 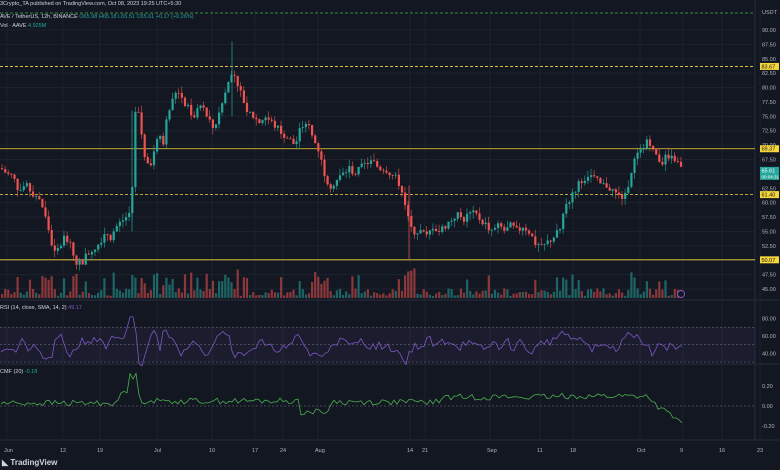 What do you see at coordinates (255, 451) in the screenshot?
I see `time-tick-label: 17` at bounding box center [255, 451].